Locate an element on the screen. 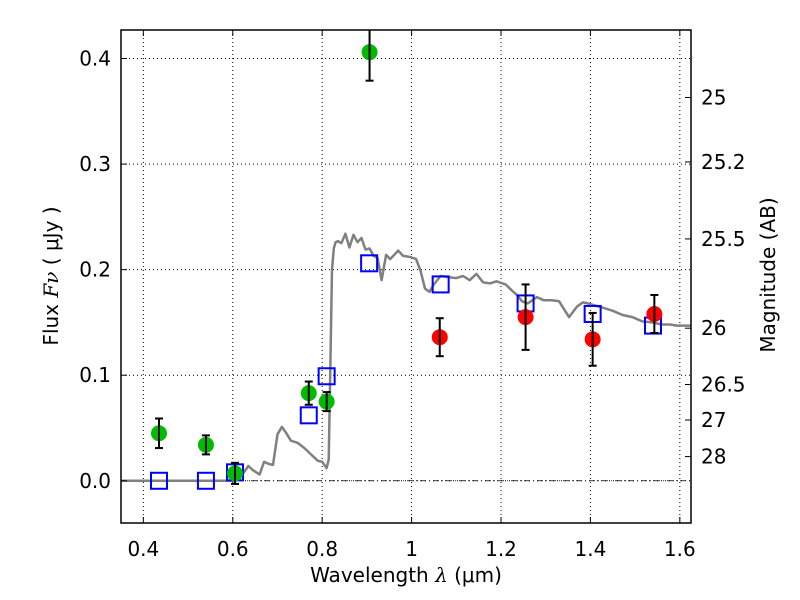 This screenshot has height=600, width=800. x-tick-label: 1.2 is located at coordinates (501, 549).